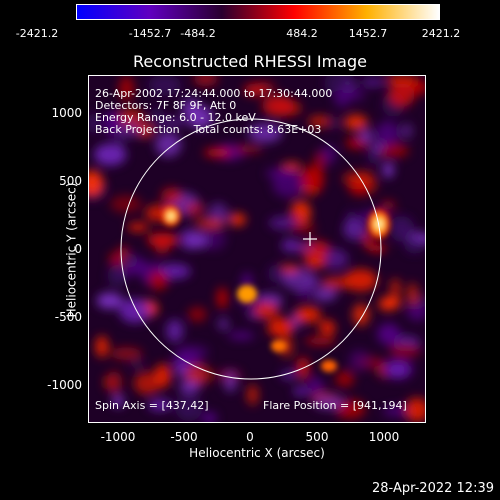 The image size is (500, 500). What do you see at coordinates (214, 93) in the screenshot?
I see `info-time-range: 26-Apr-2002 17:24:44.000 to 17:30:44.000` at bounding box center [214, 93].